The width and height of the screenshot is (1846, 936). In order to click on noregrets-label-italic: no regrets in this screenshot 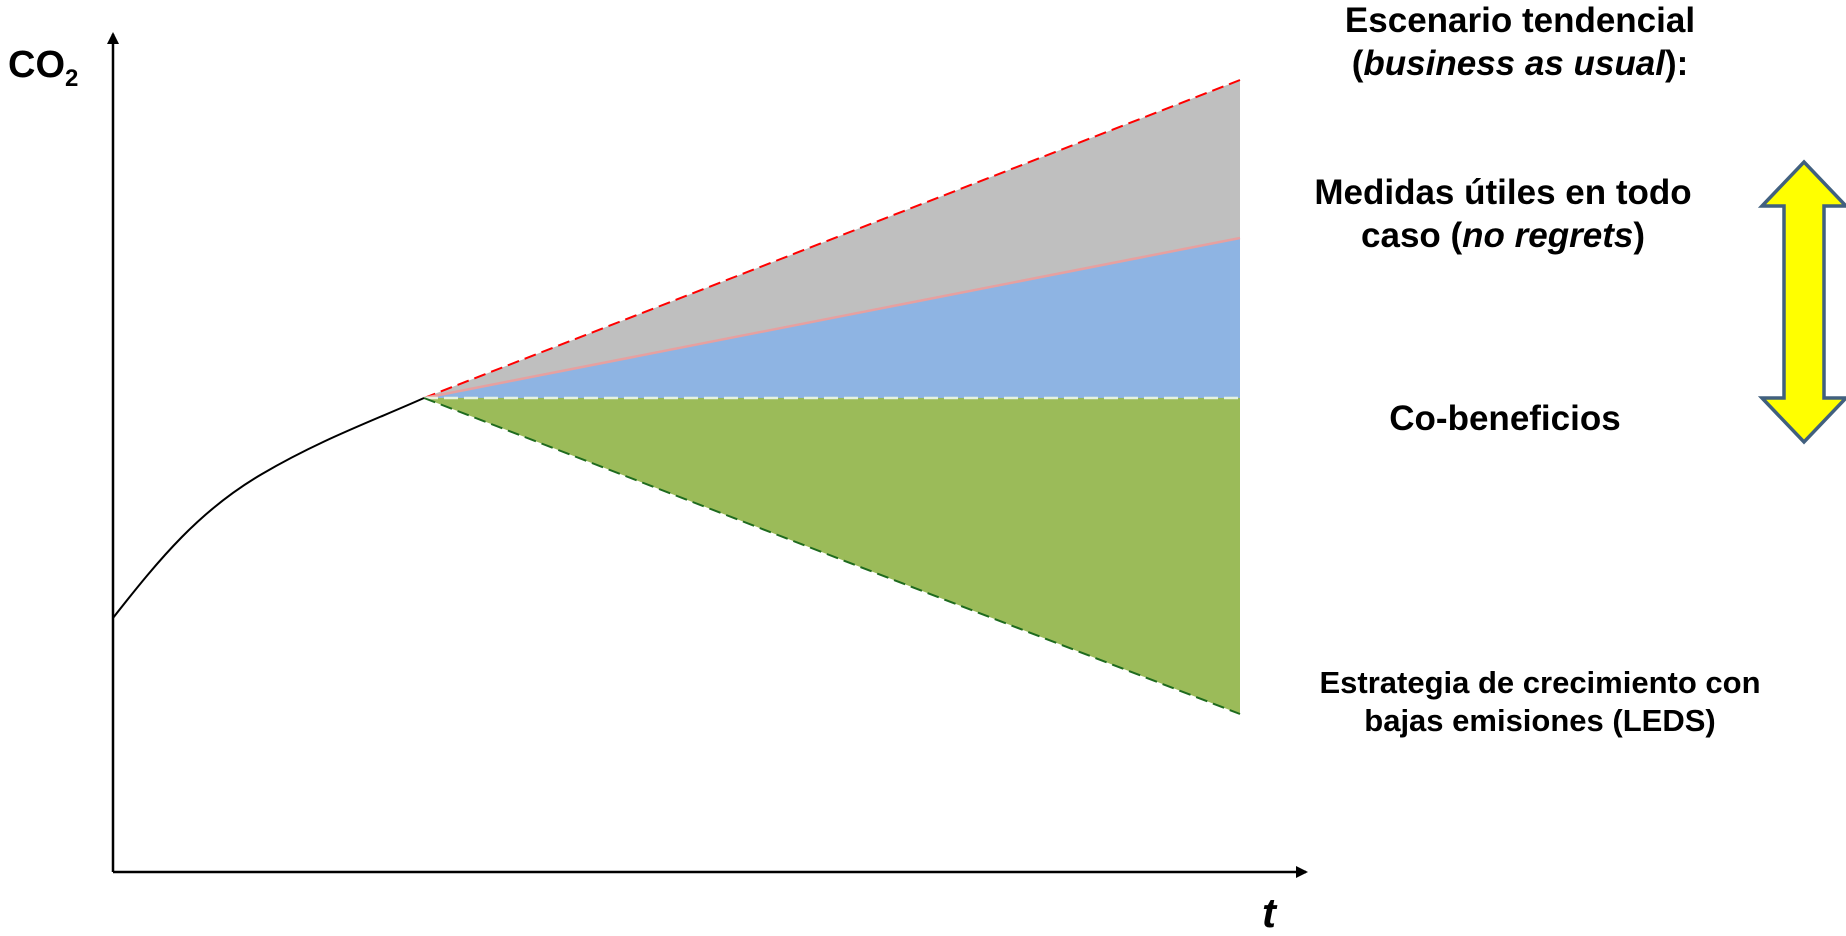, I will do `click(1548, 235)`.